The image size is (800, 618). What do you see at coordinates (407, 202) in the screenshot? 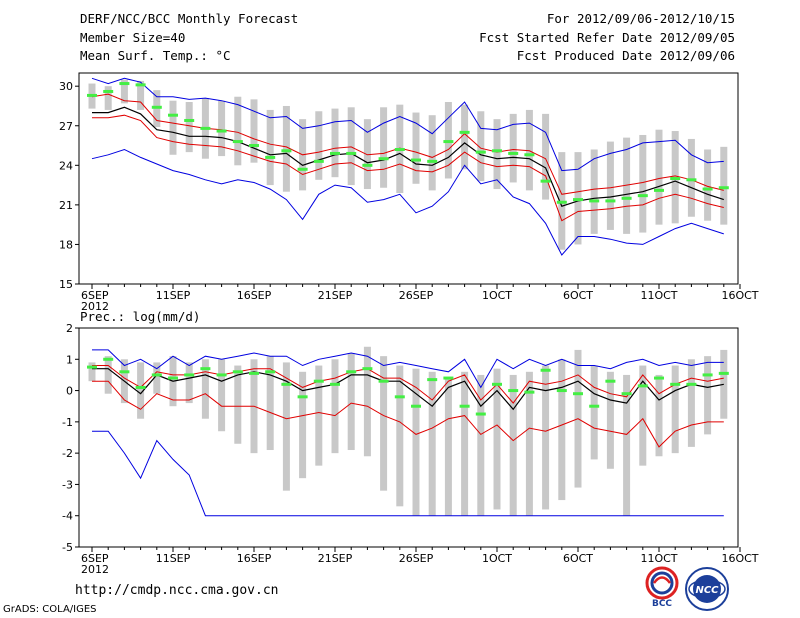
I see `series-line-min` at bounding box center [407, 202].